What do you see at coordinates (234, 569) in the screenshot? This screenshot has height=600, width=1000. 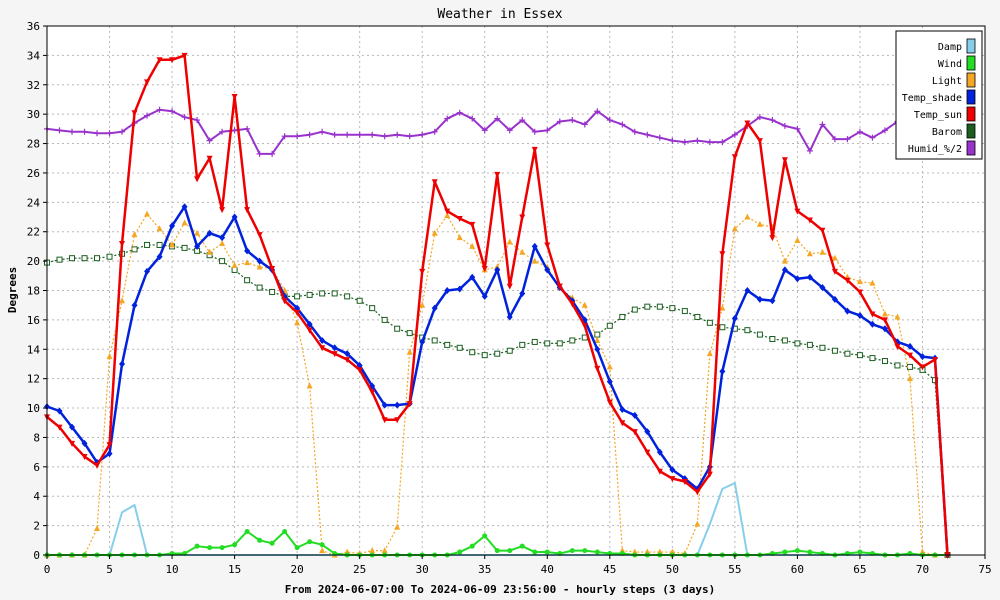 I see `x-tick-label: 15` at bounding box center [234, 569].